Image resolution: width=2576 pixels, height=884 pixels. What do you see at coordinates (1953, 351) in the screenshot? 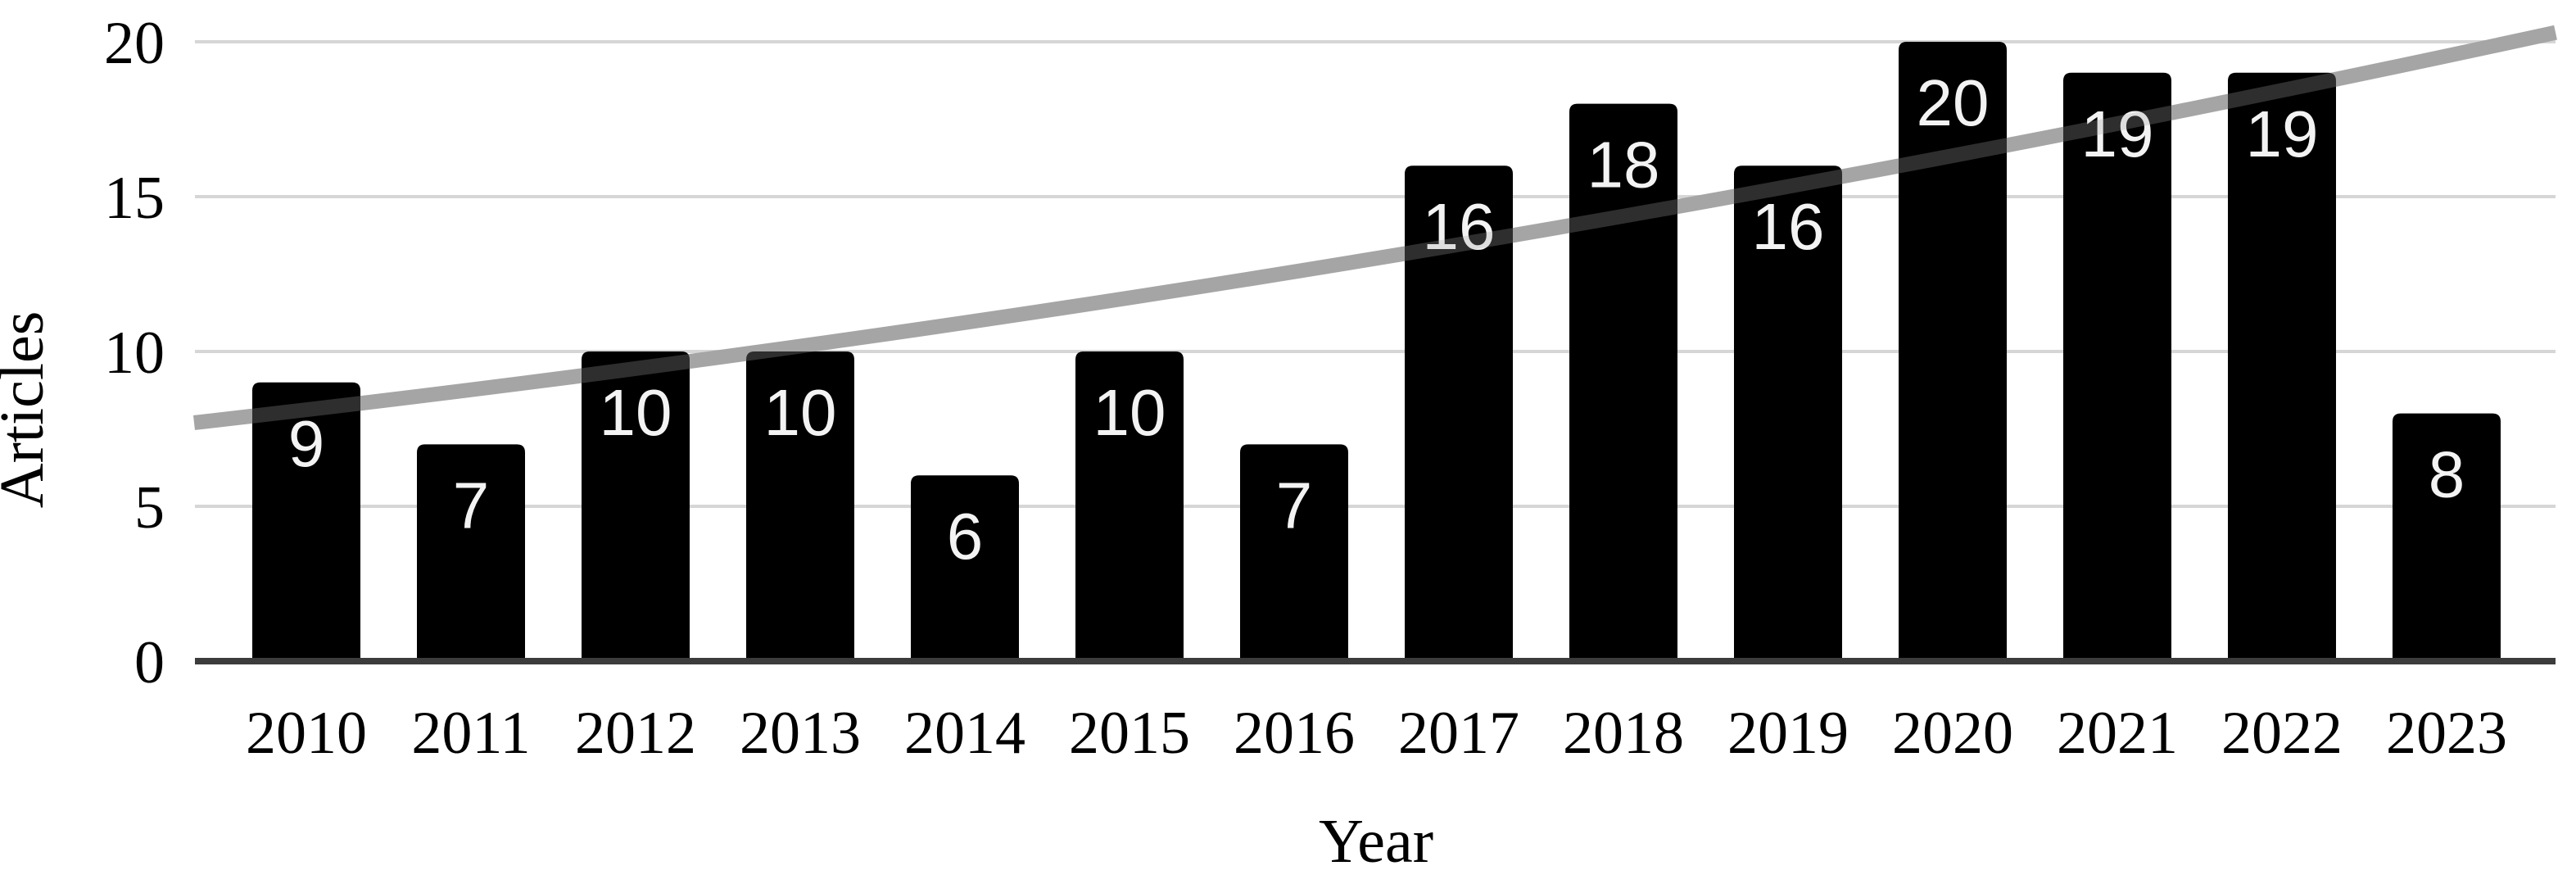
I see `bar-2020` at bounding box center [1953, 351].